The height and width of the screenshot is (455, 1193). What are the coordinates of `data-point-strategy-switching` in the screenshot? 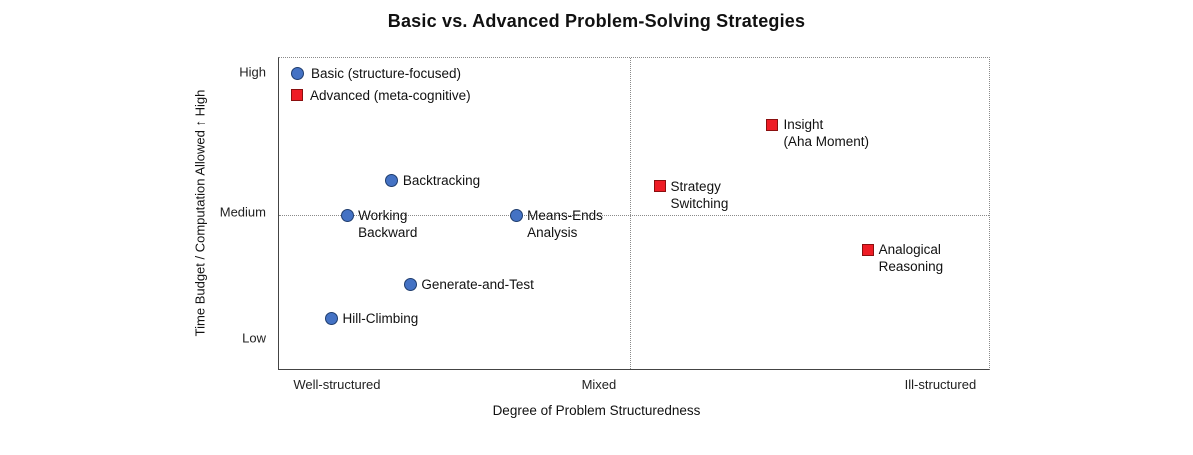 It's located at (659, 186).